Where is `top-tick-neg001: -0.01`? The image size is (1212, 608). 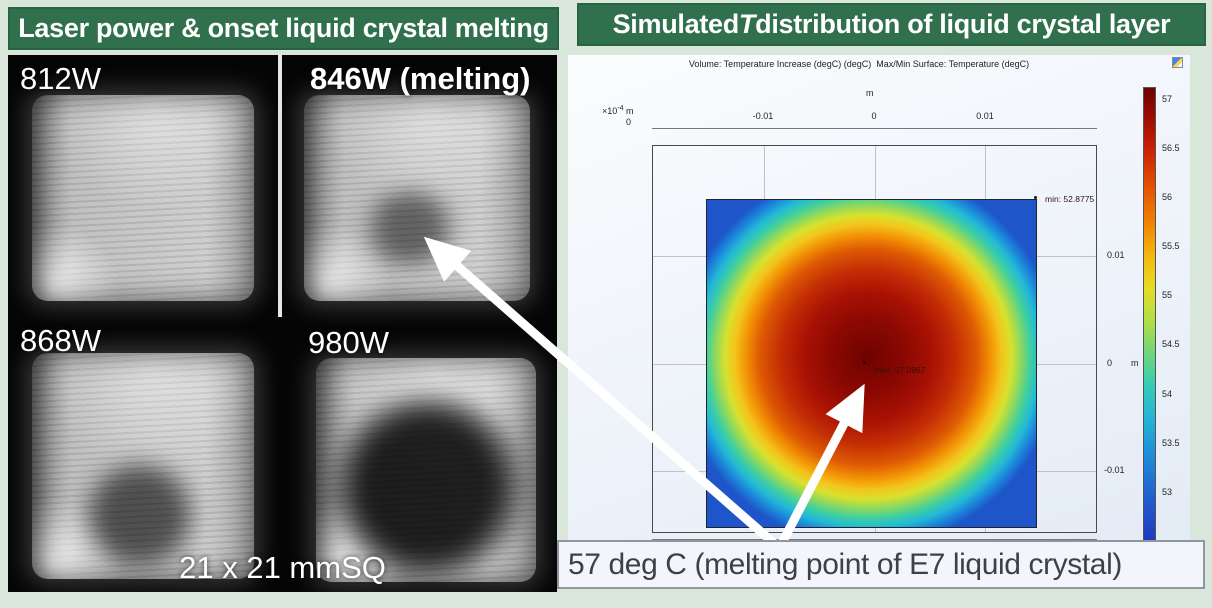
top-tick-neg001: -0.01 is located at coordinates (763, 116).